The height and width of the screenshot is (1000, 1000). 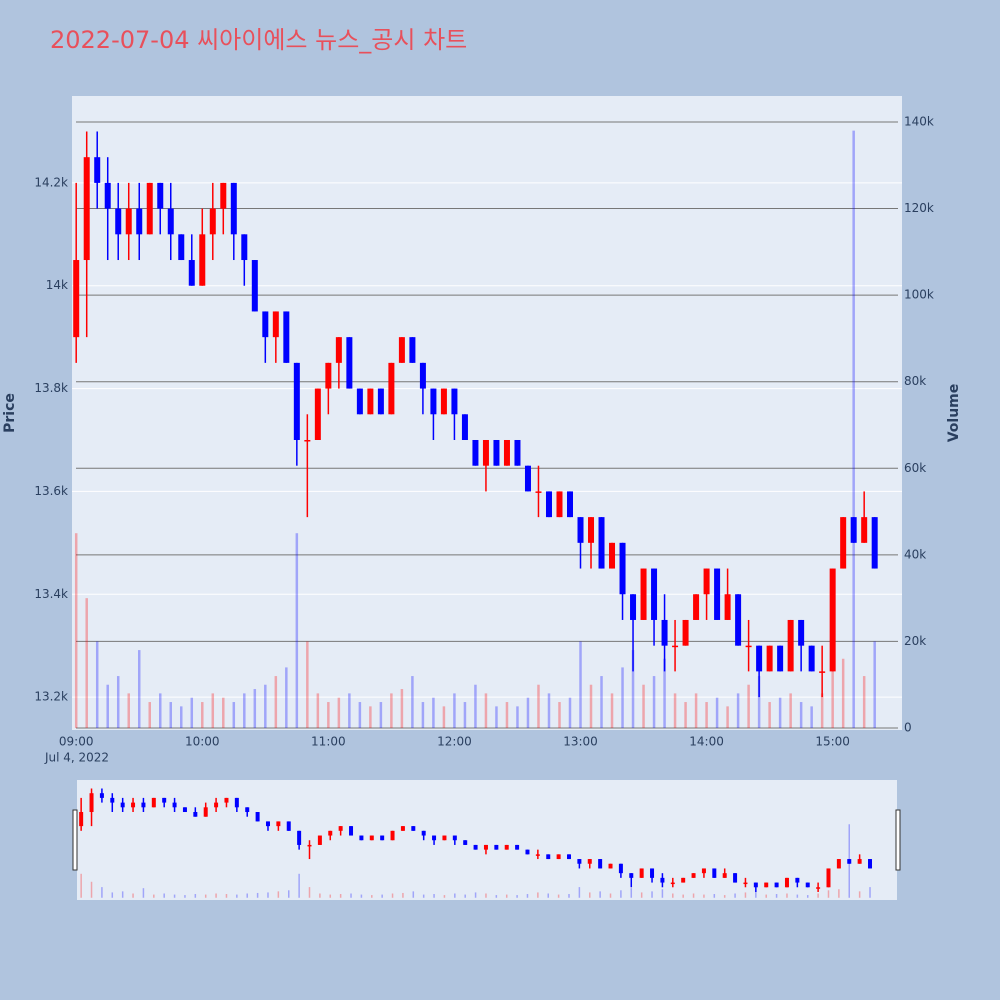 What do you see at coordinates (915, 641) in the screenshot?
I see `y2-tick-label: 20k` at bounding box center [915, 641].